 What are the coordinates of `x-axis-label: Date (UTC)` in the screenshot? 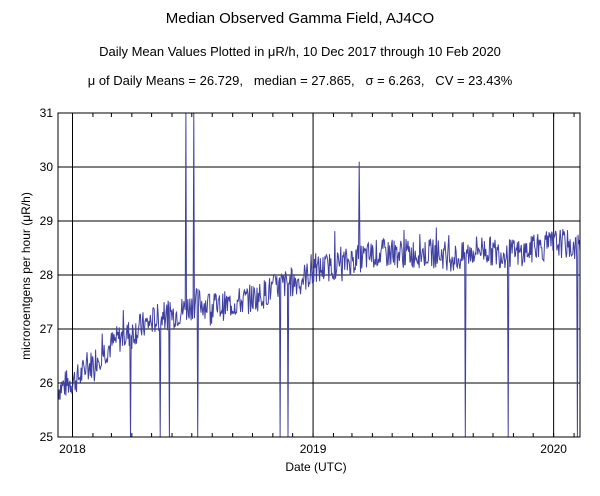 It's located at (315, 467).